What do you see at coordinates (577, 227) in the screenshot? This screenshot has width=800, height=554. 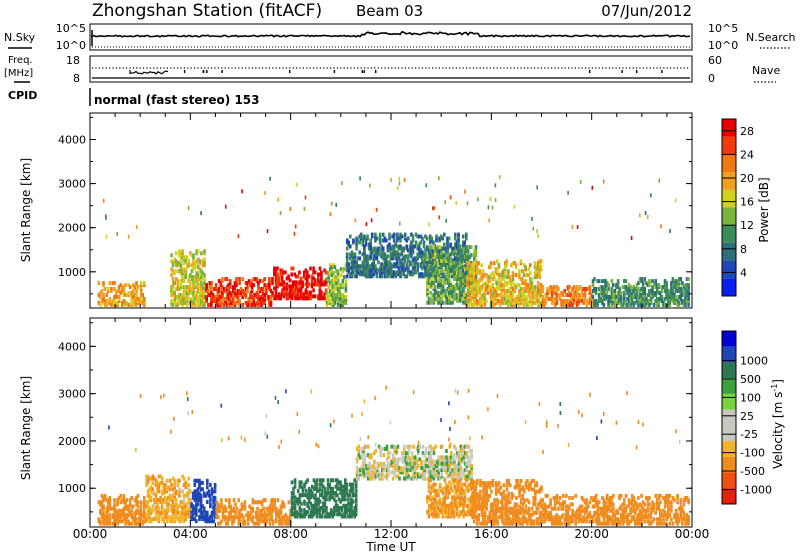 I see `sparse-echo` at bounding box center [577, 227].